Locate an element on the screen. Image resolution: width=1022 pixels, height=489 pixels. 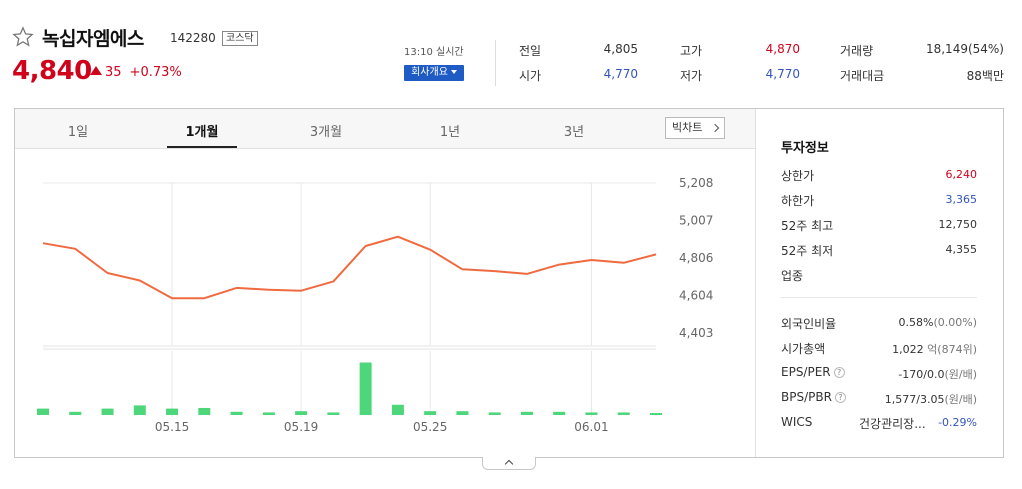
market-badge: 코스닥 is located at coordinates (240, 38).